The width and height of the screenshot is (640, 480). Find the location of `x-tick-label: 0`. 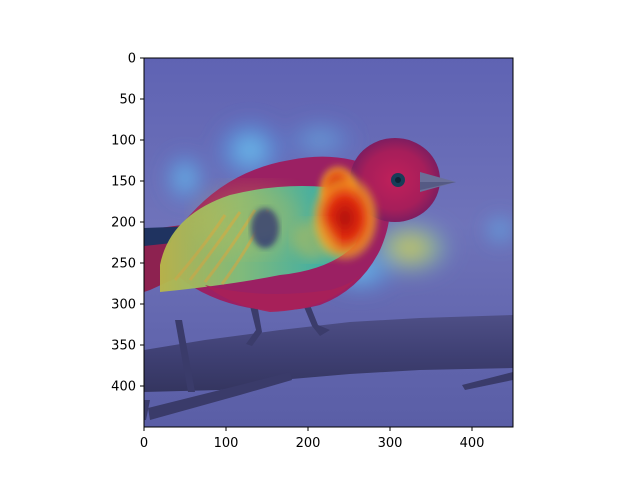

x-tick-label: 0 is located at coordinates (144, 443).